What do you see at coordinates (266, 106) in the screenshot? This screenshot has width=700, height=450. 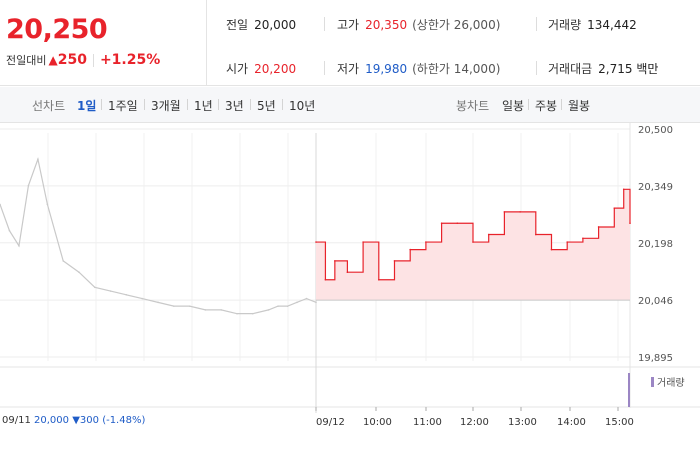 I see `tab-5year: 5년` at bounding box center [266, 106].